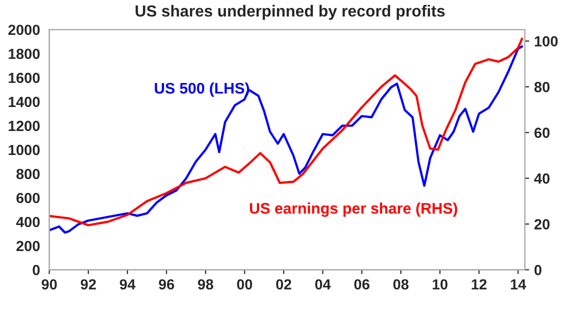 The image size is (580, 329). I want to click on y-tick-label: 2000, so click(24, 30).